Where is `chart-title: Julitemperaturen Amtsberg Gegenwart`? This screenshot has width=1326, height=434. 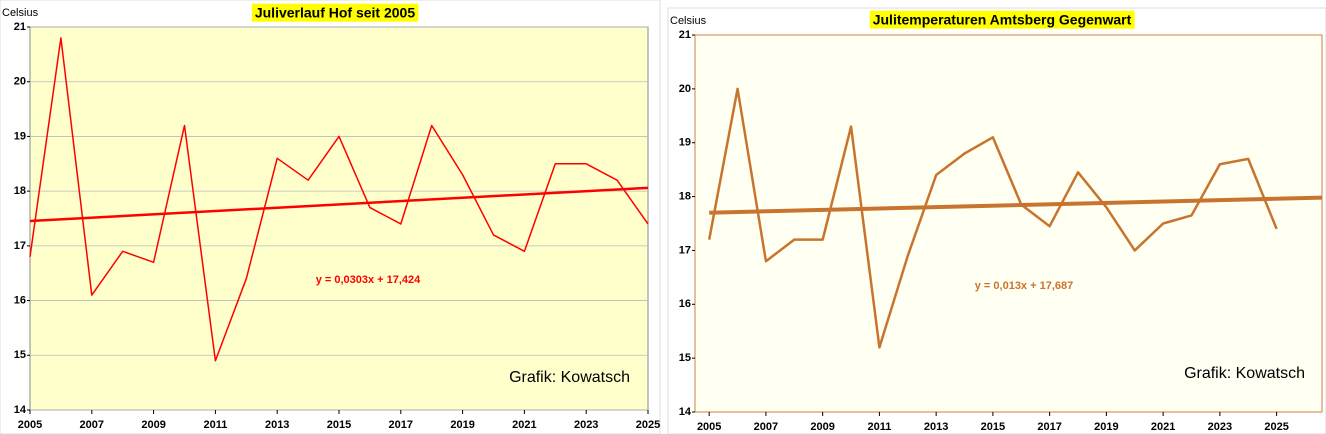
chart-title: Julitemperaturen Amtsberg Gegenwart is located at coordinates (1002, 20).